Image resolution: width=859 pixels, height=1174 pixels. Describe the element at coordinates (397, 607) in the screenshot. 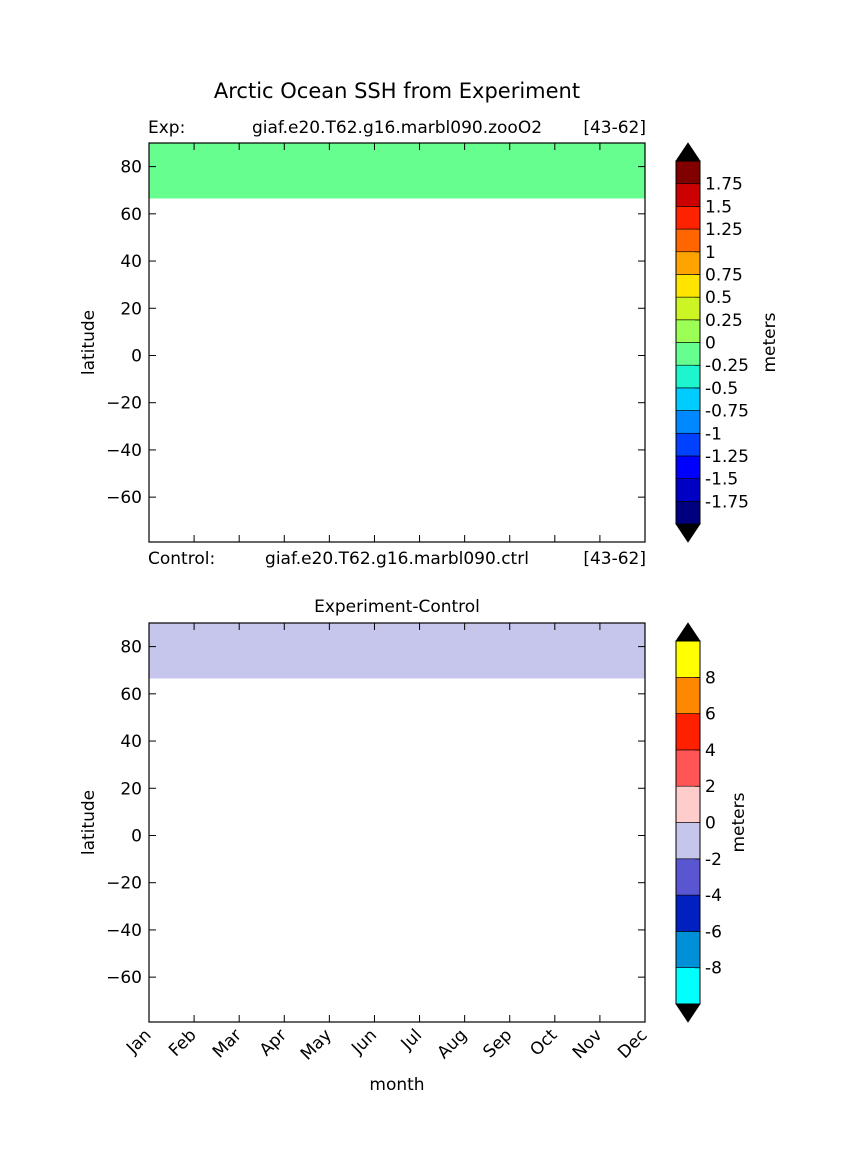

I see `bottom-panel-title: Experiment-Control` at that location.